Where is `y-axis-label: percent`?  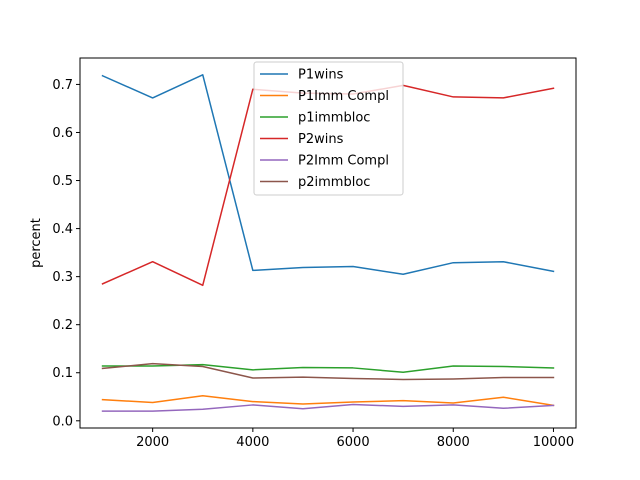
y-axis-label: percent is located at coordinates (36, 243).